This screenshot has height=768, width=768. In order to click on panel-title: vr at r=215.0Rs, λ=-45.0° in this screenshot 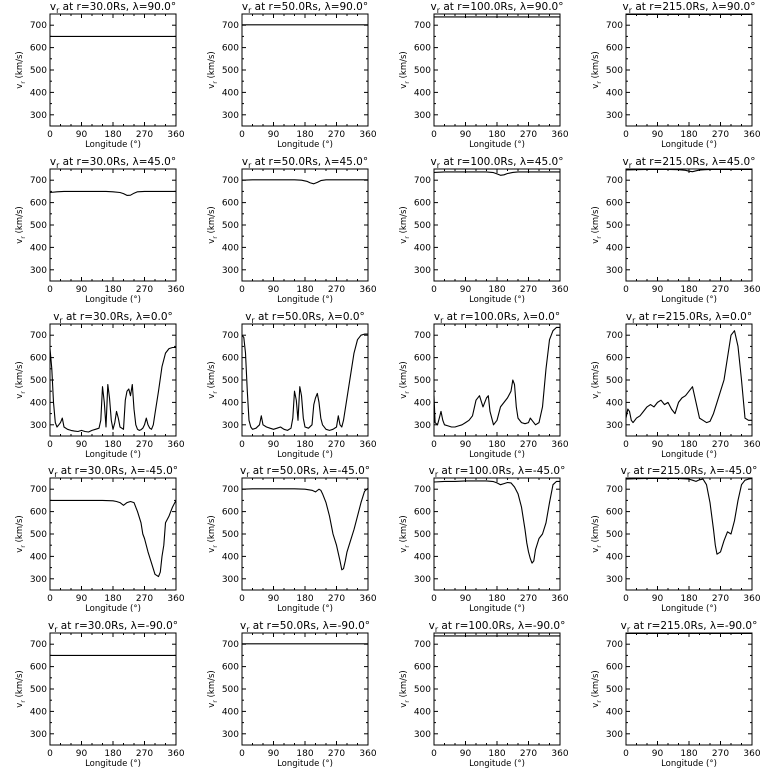, I will do `click(689, 472)`.